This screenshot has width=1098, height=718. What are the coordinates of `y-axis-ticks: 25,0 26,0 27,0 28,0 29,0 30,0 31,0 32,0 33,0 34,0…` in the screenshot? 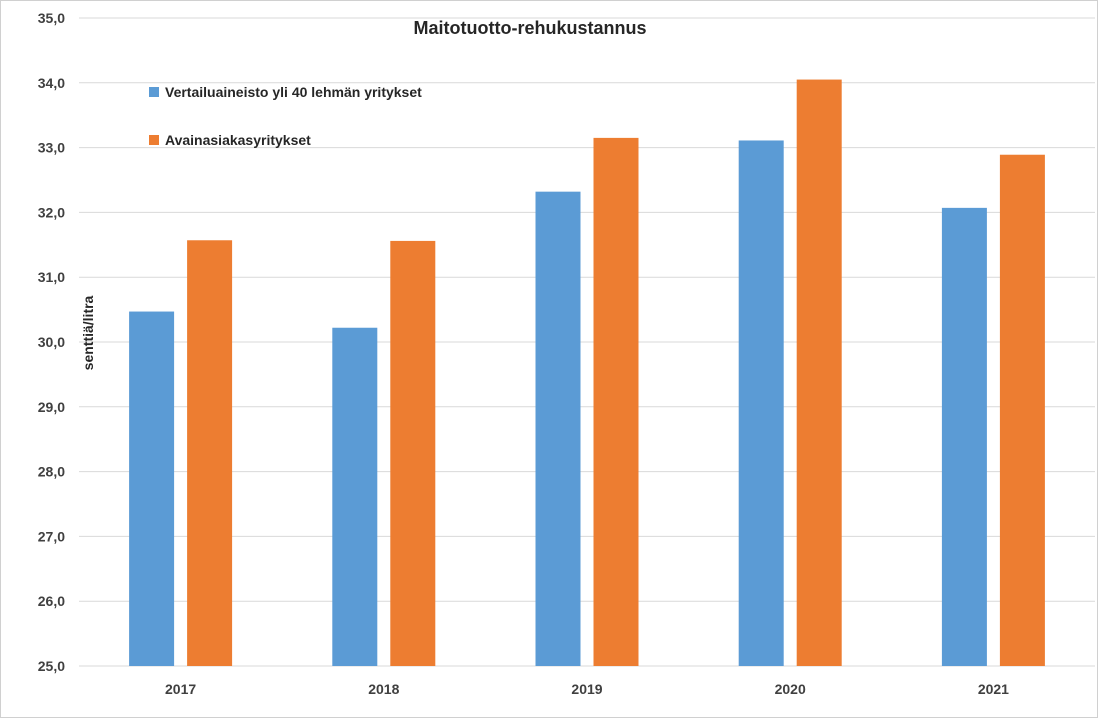 It's located at (51, 342).